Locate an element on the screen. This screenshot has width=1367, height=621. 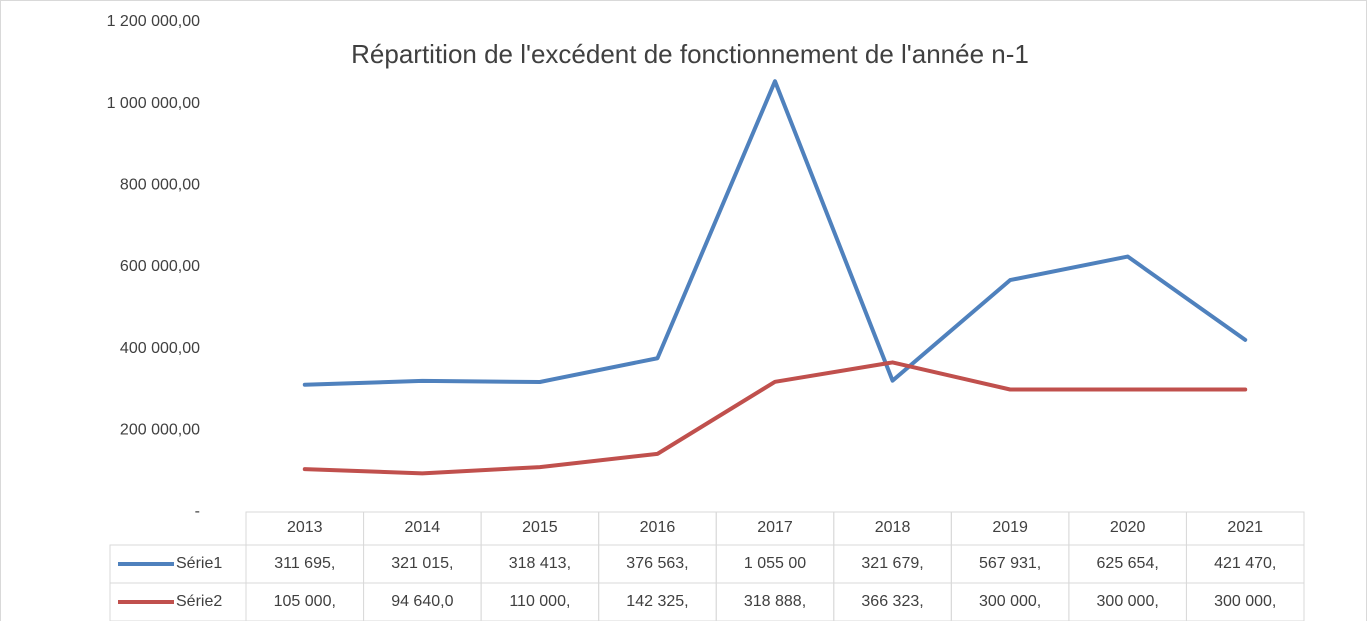
data-label: 142 325, is located at coordinates (657, 601).